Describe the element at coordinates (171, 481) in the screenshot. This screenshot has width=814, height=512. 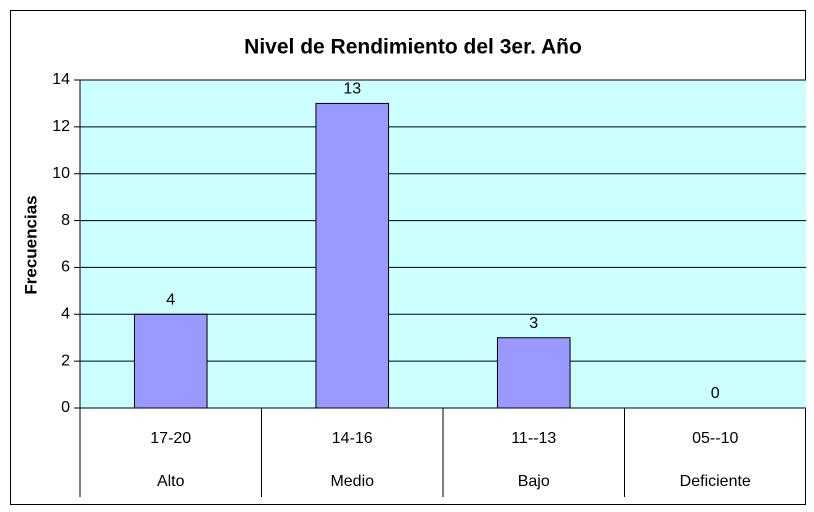
I see `x-group-label: Alto` at that location.